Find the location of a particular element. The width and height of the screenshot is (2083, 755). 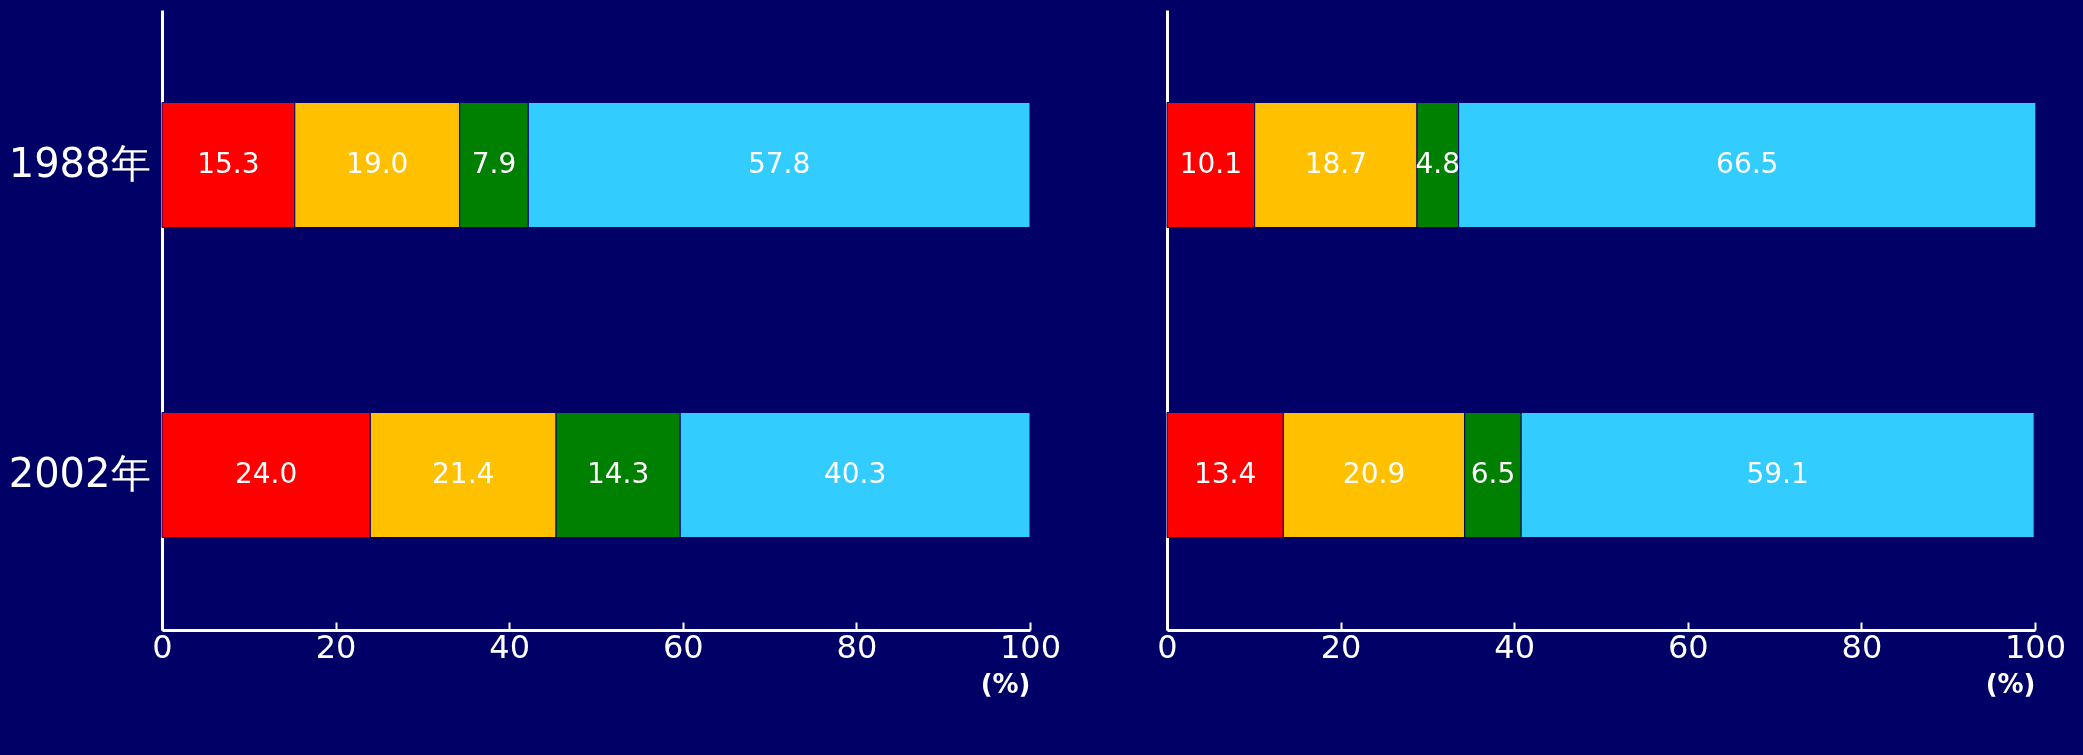

data-label: 40.3 is located at coordinates (855, 473).